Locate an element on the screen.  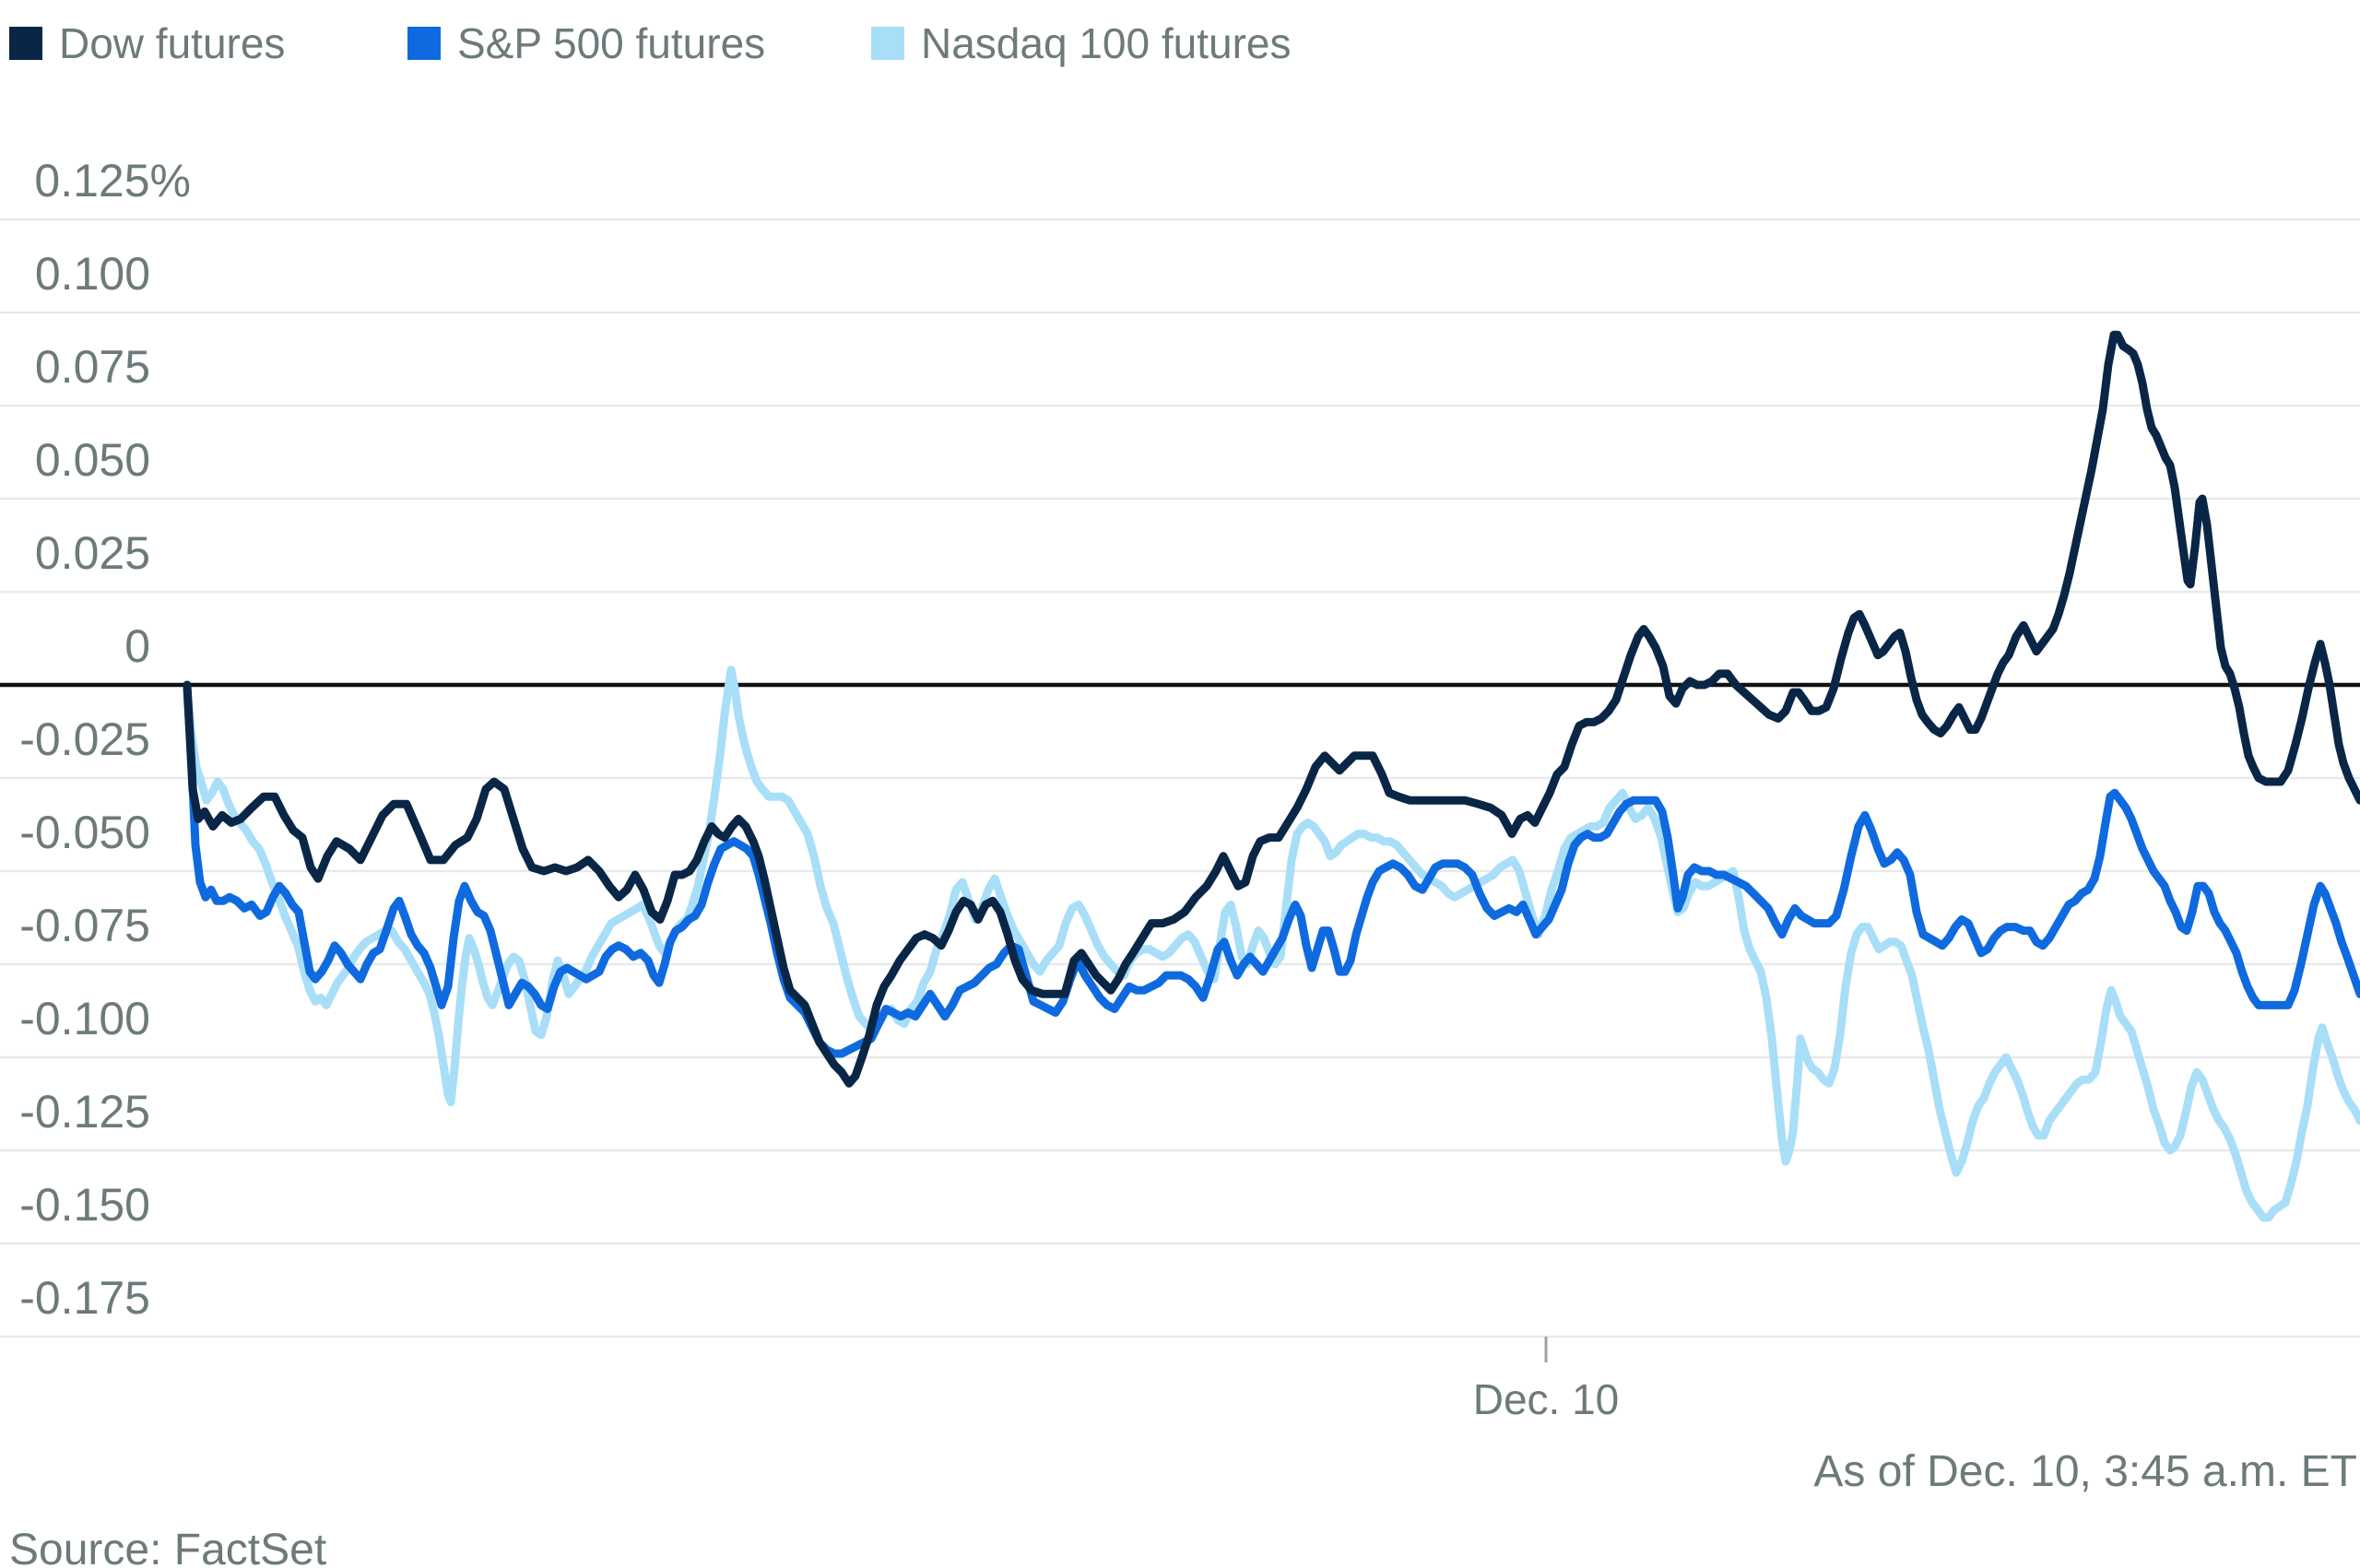
legend-item-nasdaq-100-futures: Nasdaq 100 futures is located at coordinates (1081, 44).